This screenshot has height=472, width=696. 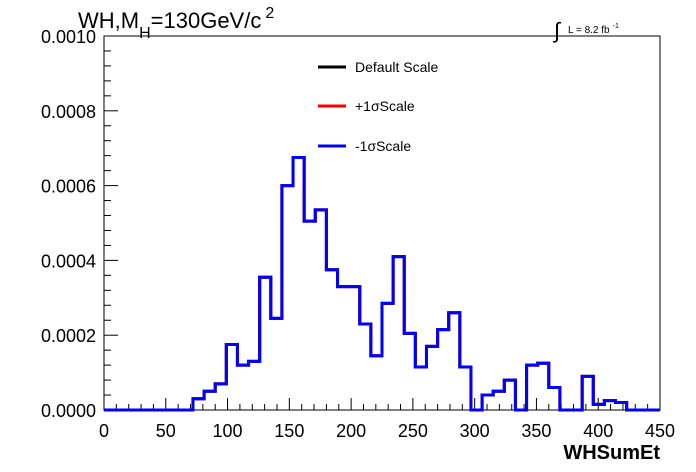 What do you see at coordinates (206, 20) in the screenshot?
I see `title-rest: =130GeV/c` at bounding box center [206, 20].